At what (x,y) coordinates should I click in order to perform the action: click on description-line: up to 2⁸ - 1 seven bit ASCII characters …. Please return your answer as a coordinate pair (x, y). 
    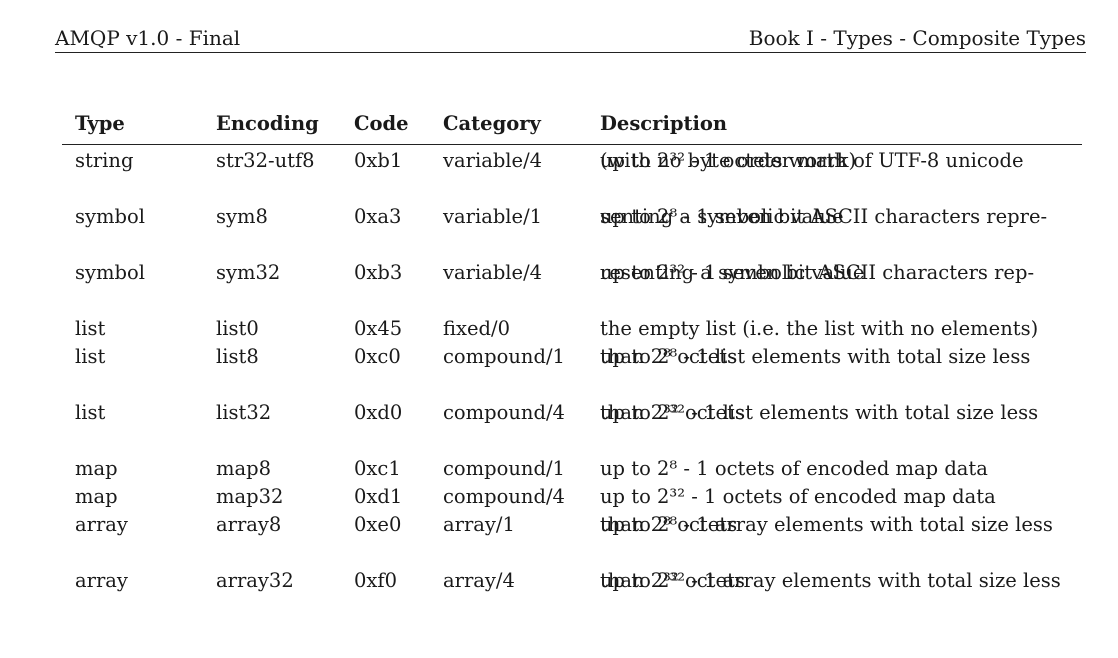
    Looking at the image, I should click on (824, 216).